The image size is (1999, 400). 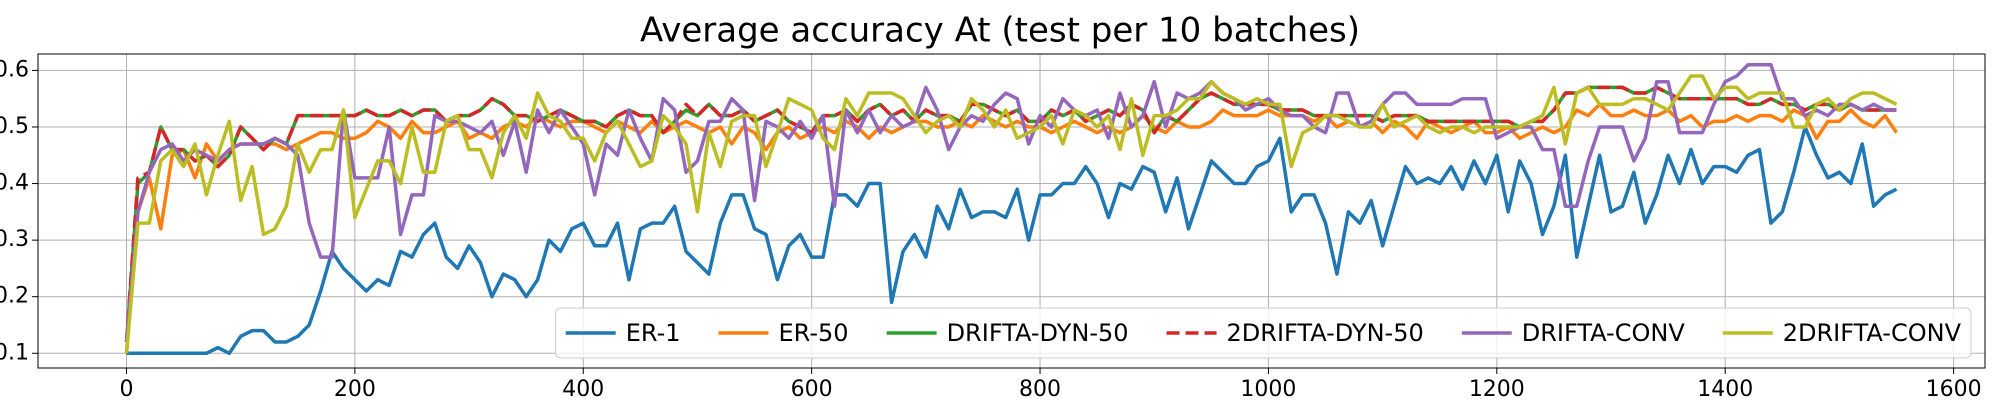 I want to click on x-tick-label: 1200, so click(x=1497, y=388).